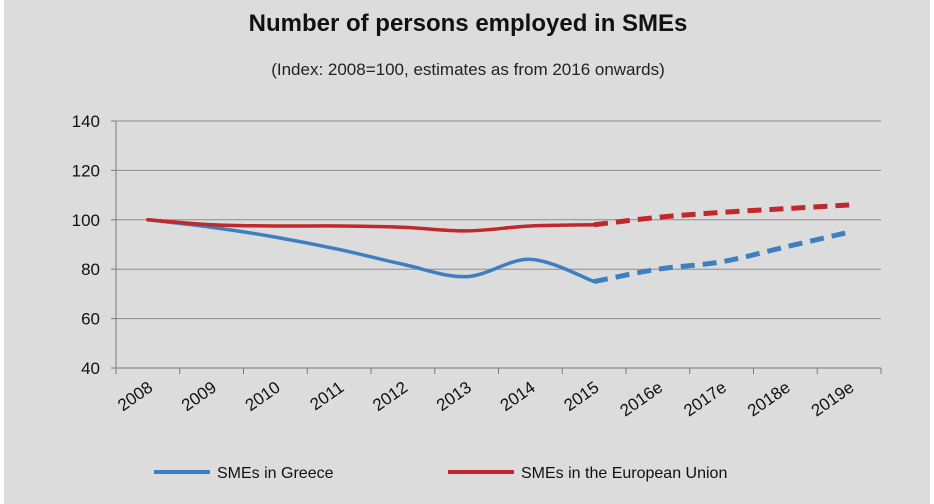 This screenshot has width=934, height=504. Describe the element at coordinates (721, 215) in the screenshot. I see `series-line-1-estimate` at that location.